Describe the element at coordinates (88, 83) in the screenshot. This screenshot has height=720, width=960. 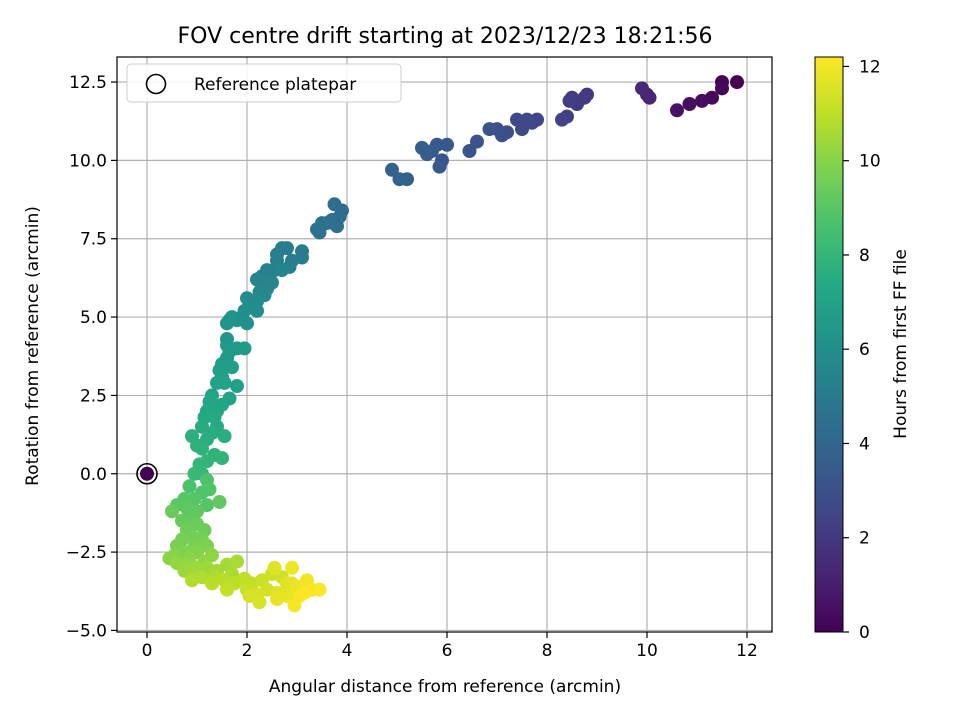
I see `y-tick-label: 12.5` at that location.